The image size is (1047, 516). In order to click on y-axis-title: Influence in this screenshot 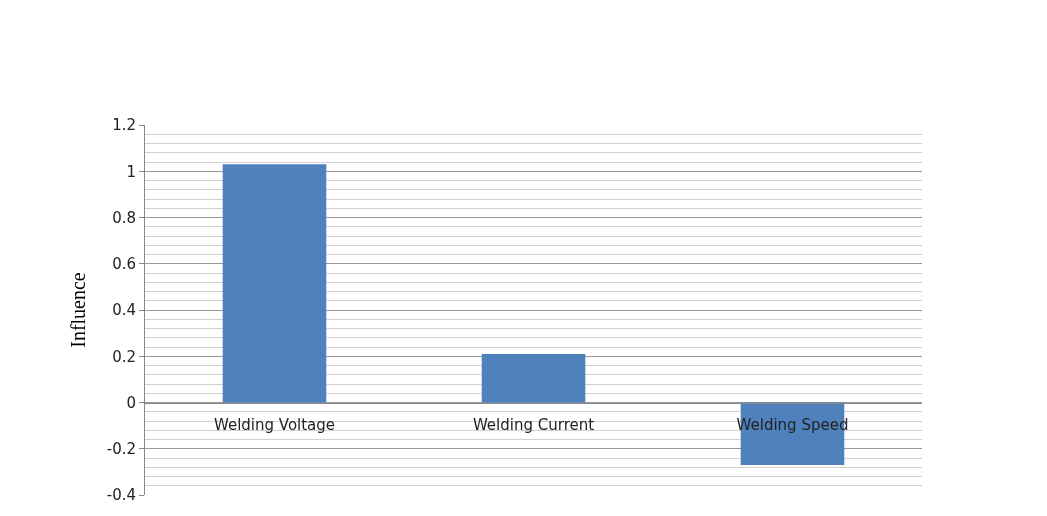, I will do `click(78, 310)`.